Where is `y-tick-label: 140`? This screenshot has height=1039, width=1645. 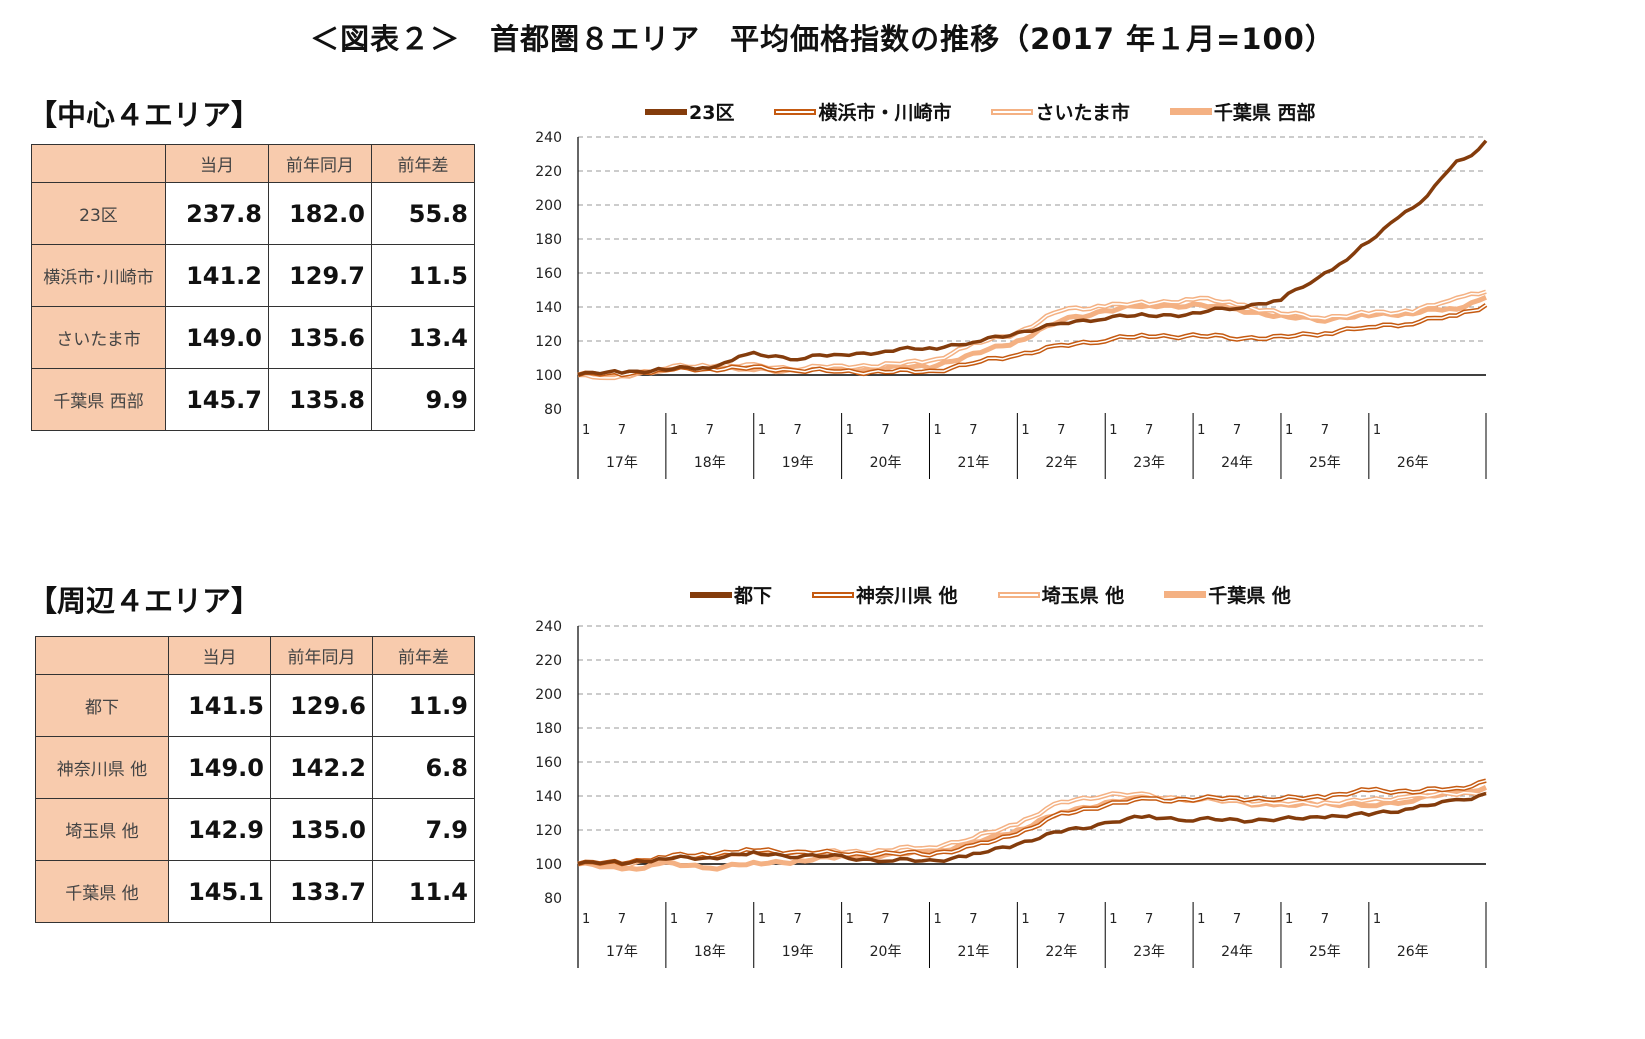
y-tick-label: 140 is located at coordinates (548, 797).